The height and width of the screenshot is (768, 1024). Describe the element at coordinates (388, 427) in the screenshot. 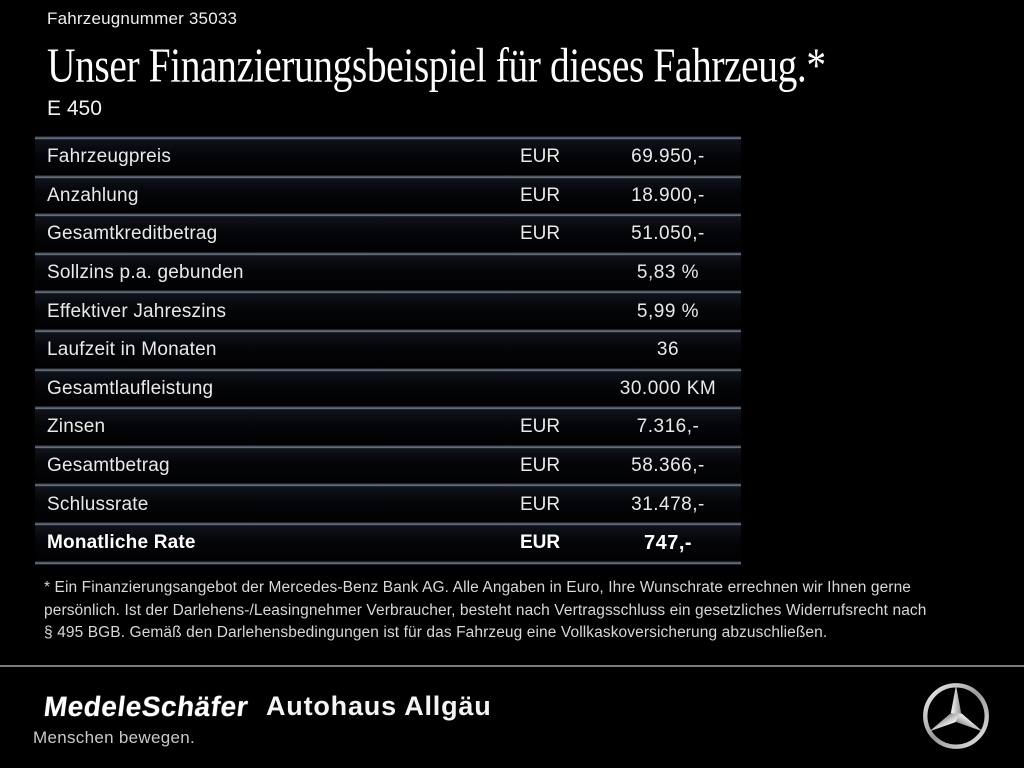

I see `table-row: Zinsen EUR 7.316,-` at that location.